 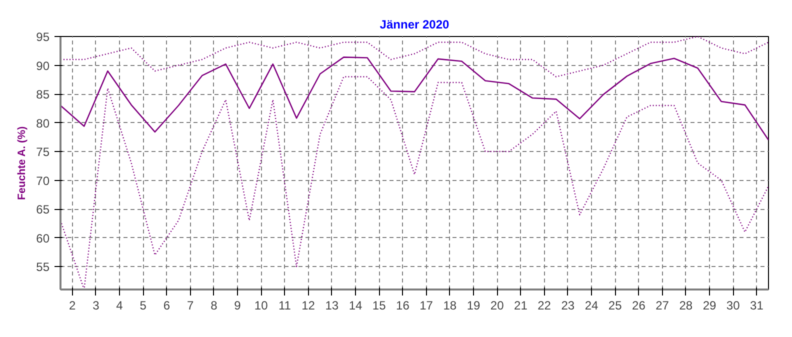 What do you see at coordinates (43, 267) in the screenshot?
I see `y-tick-label: 55` at bounding box center [43, 267].